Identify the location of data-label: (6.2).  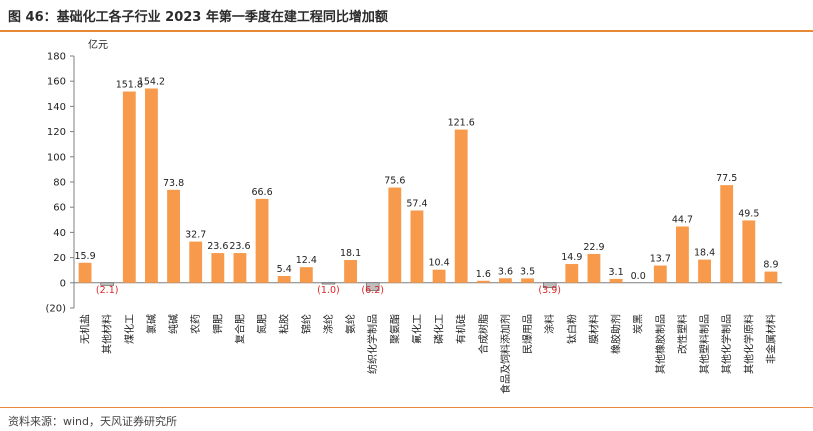
(372, 290).